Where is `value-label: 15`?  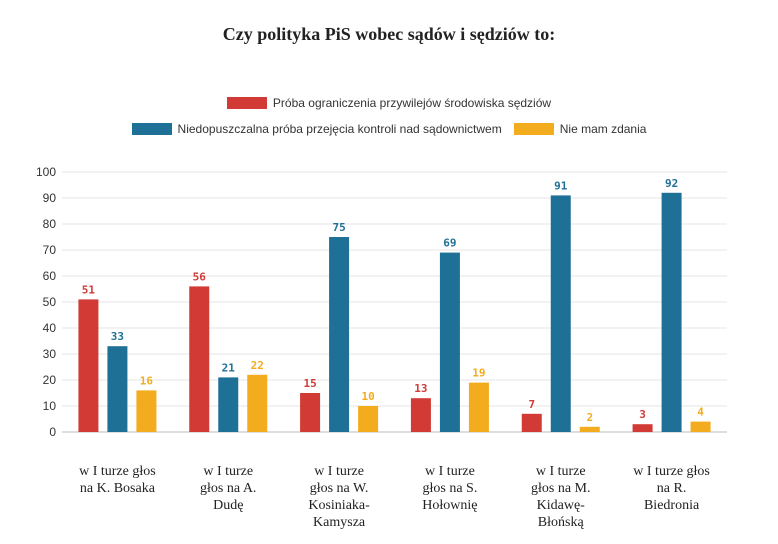
value-label: 15 is located at coordinates (309, 383).